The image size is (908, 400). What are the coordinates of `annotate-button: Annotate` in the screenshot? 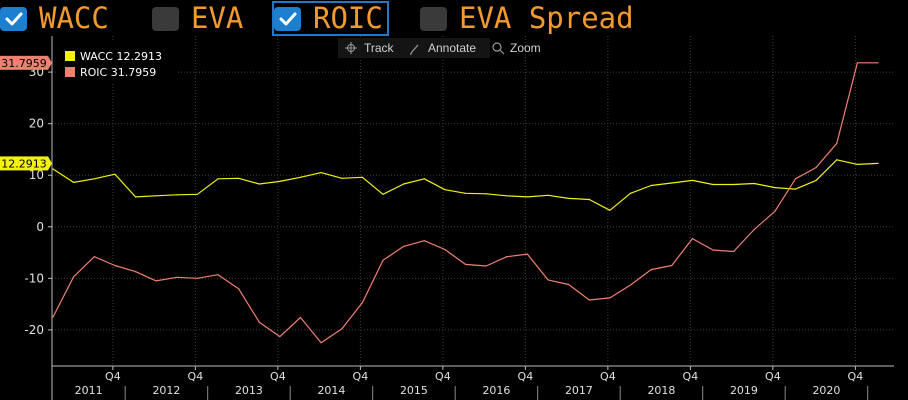 It's located at (443, 48).